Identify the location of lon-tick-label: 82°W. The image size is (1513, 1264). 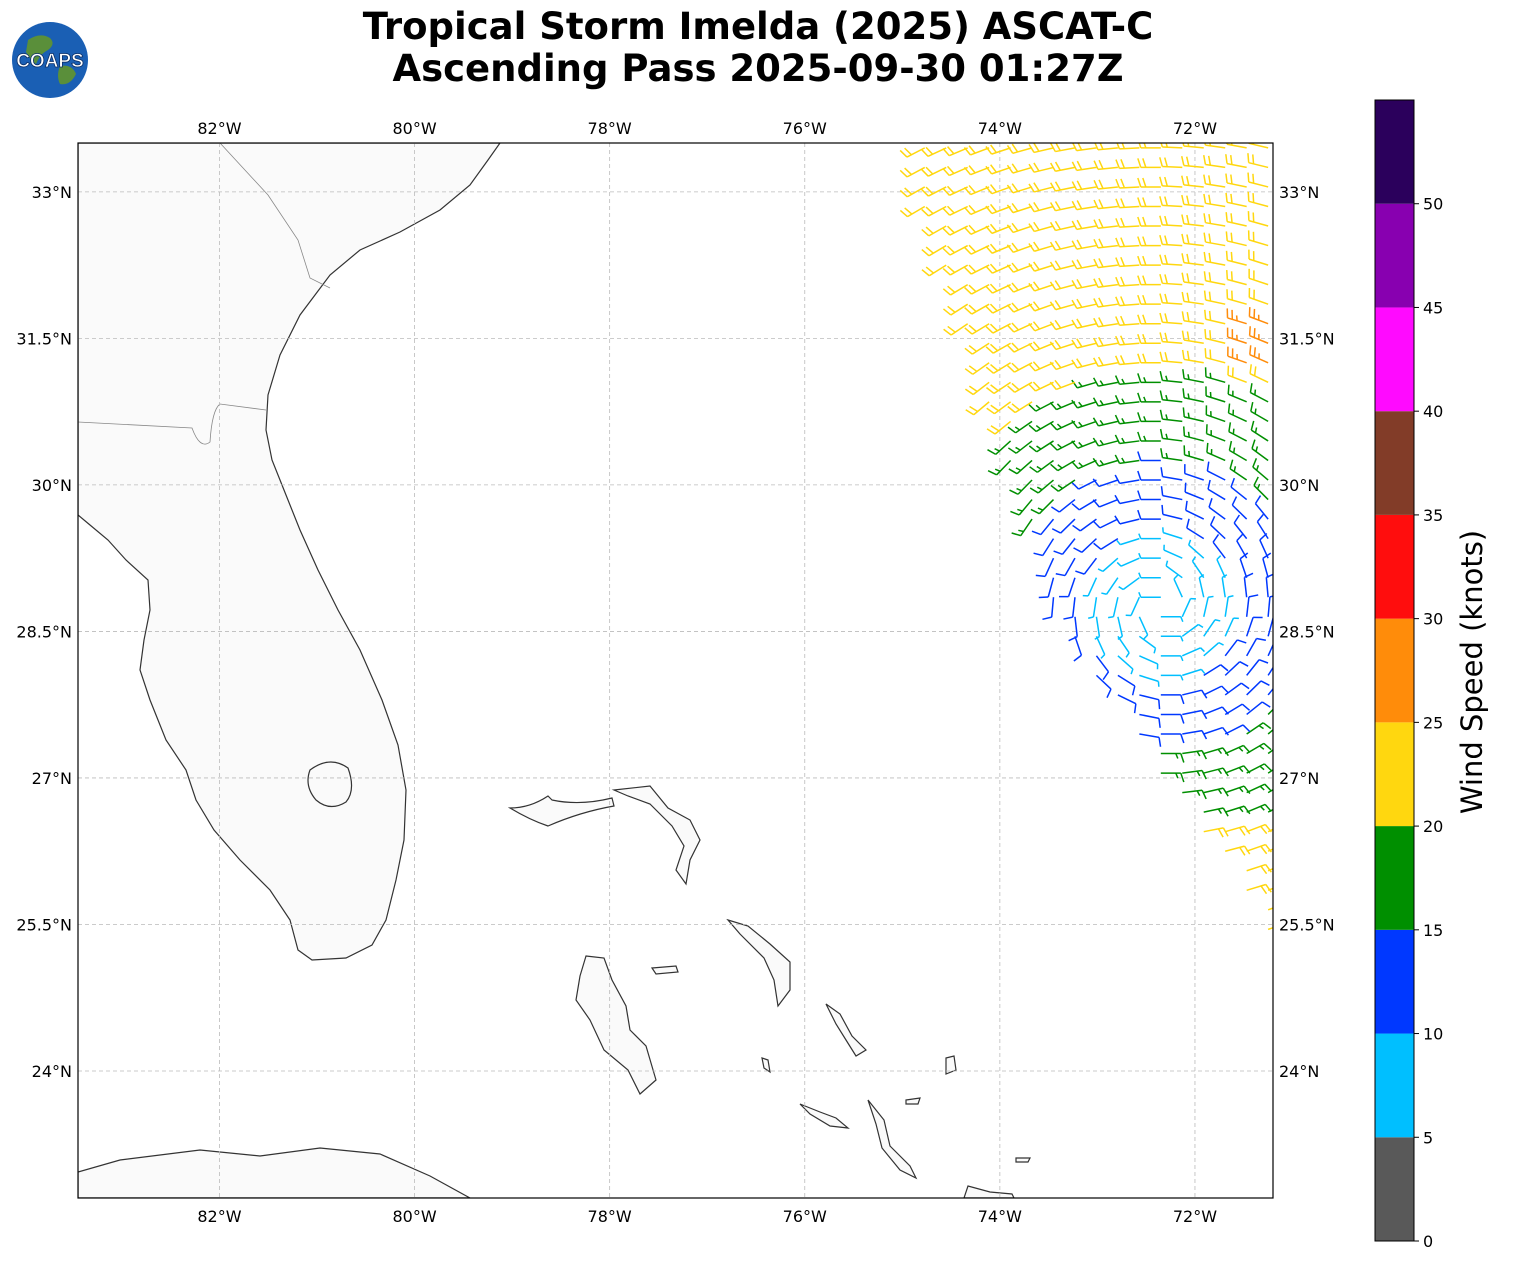
(219, 128).